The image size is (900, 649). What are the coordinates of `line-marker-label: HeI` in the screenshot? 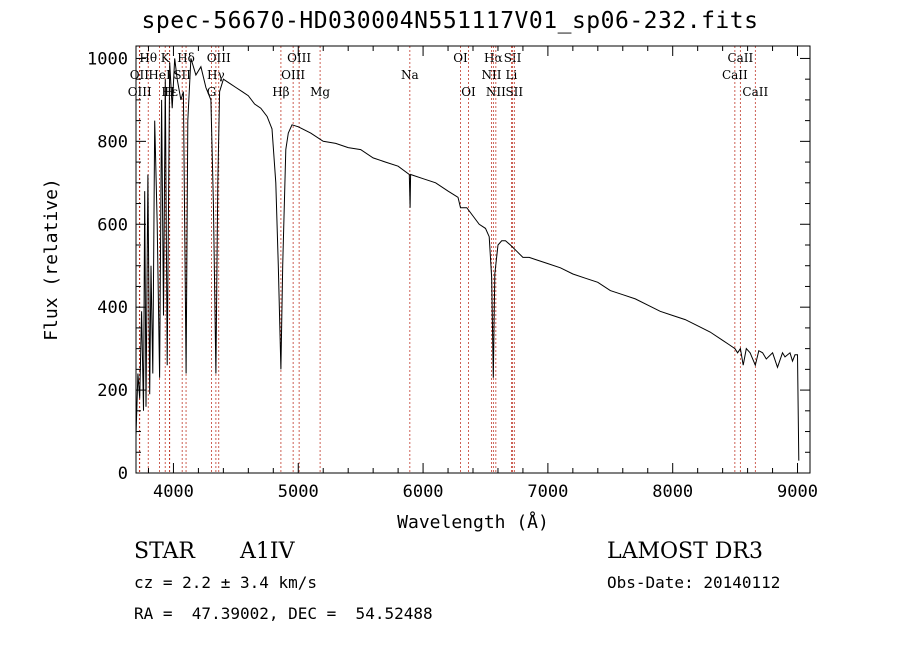 It's located at (159, 75).